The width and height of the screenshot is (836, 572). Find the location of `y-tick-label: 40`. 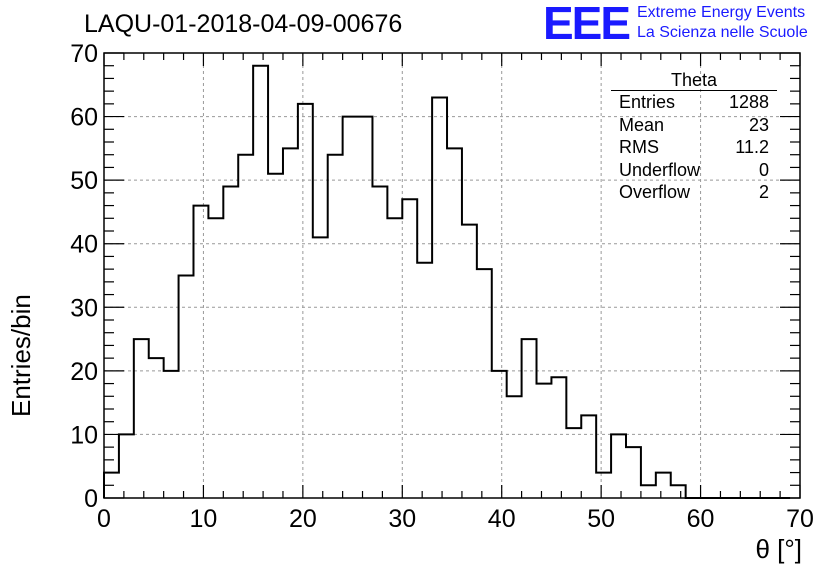

y-tick-label: 40 is located at coordinates (84, 245).